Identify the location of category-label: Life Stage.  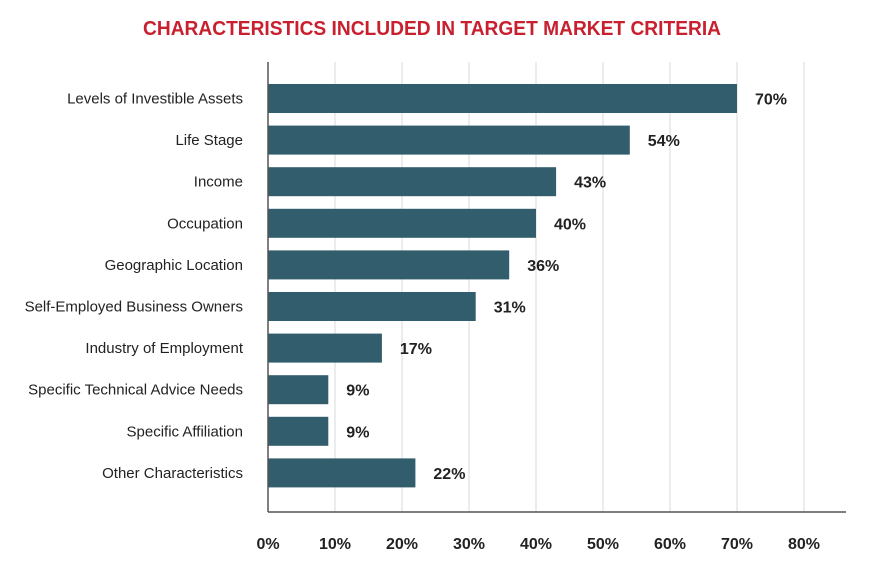
(209, 140).